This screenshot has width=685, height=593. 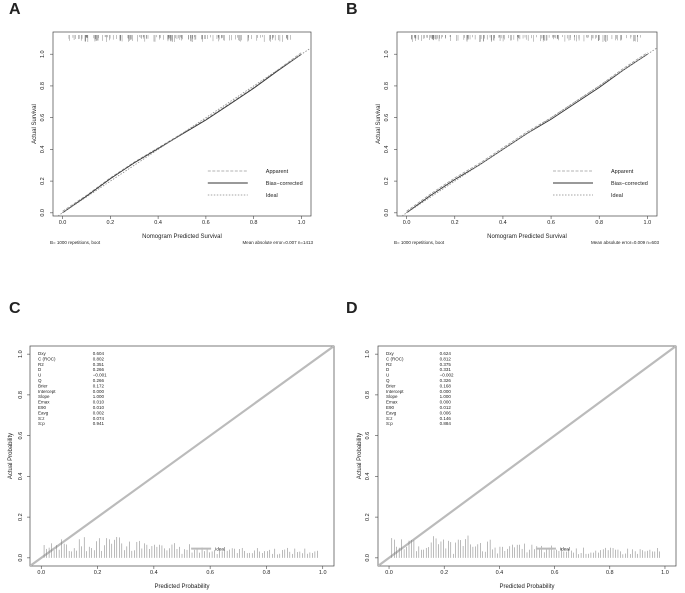 I want to click on y-tick-label-d: 0.8, so click(x=368, y=395).